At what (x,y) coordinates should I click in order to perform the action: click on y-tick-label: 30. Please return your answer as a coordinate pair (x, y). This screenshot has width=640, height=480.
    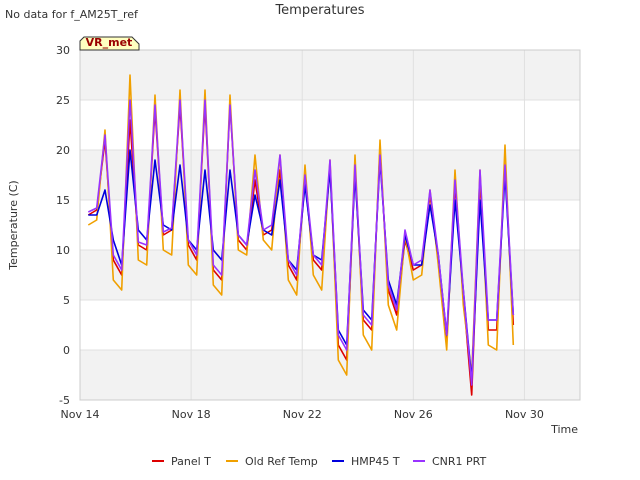
    Looking at the image, I should click on (63, 50).